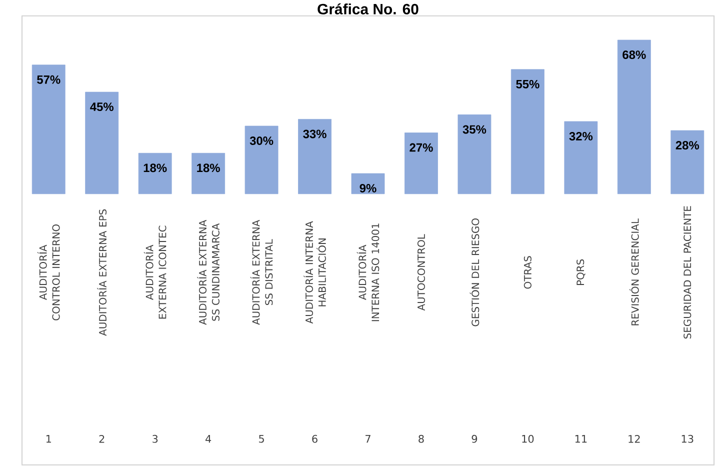 The image size is (715, 466). What do you see at coordinates (688, 438) in the screenshot?
I see `text: 13` at bounding box center [688, 438].